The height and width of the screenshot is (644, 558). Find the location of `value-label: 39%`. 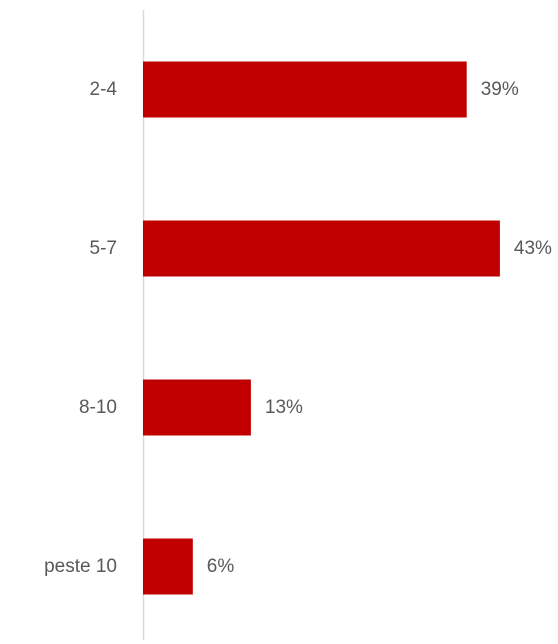

value-label: 39% is located at coordinates (500, 89).